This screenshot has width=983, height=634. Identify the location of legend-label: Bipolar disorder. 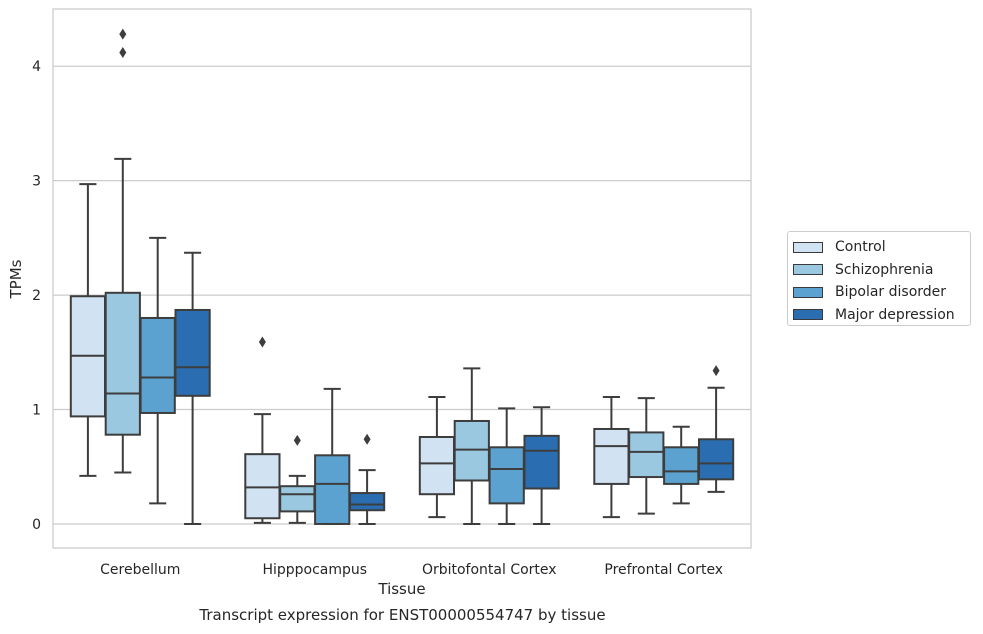
(891, 292).